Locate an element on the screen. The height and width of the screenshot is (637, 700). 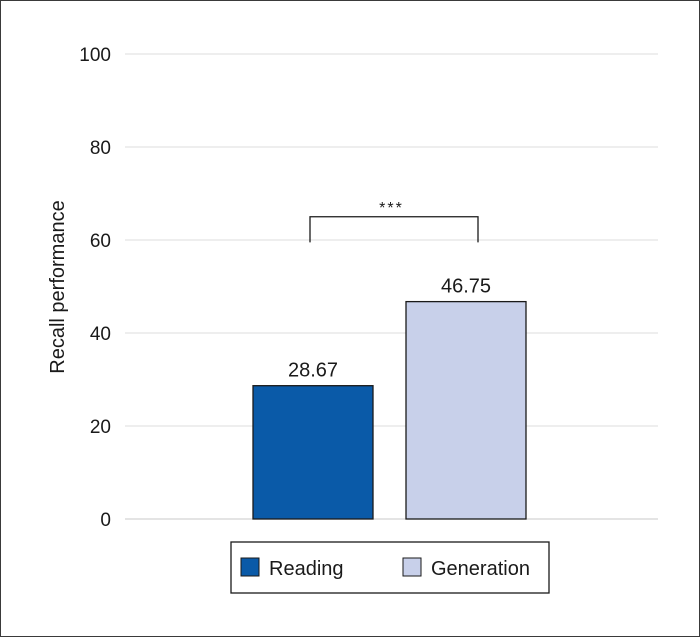
legend-label-generation: Generation is located at coordinates (480, 569).